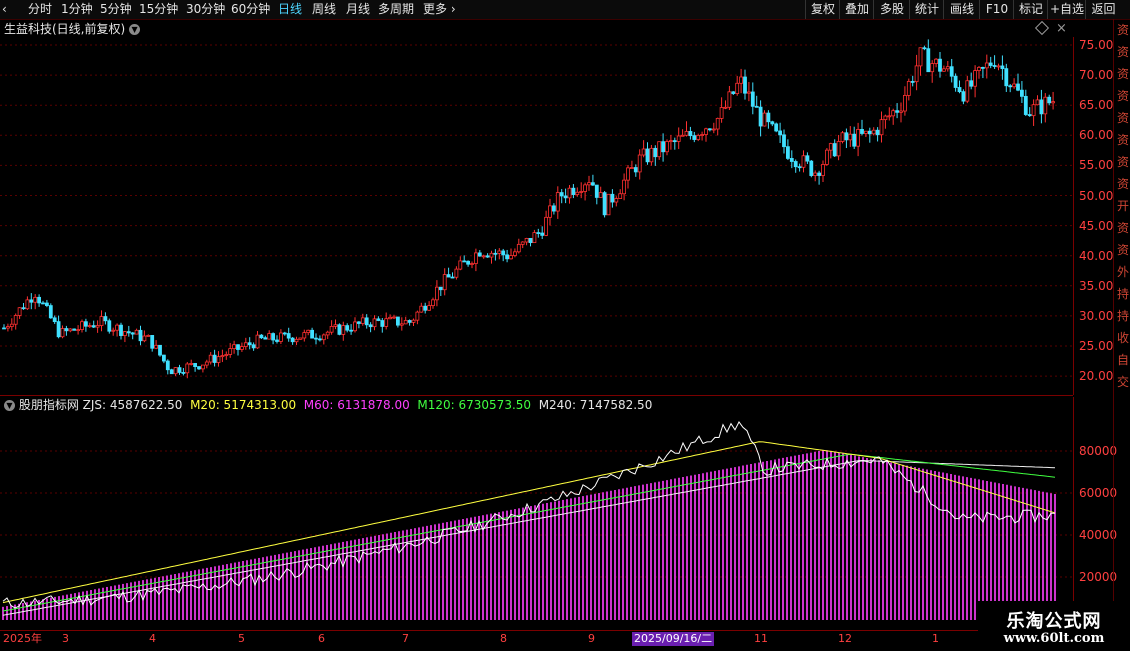 This screenshot has width=1130, height=651. I want to click on indicator-name: 股朋指标网, so click(48, 405).